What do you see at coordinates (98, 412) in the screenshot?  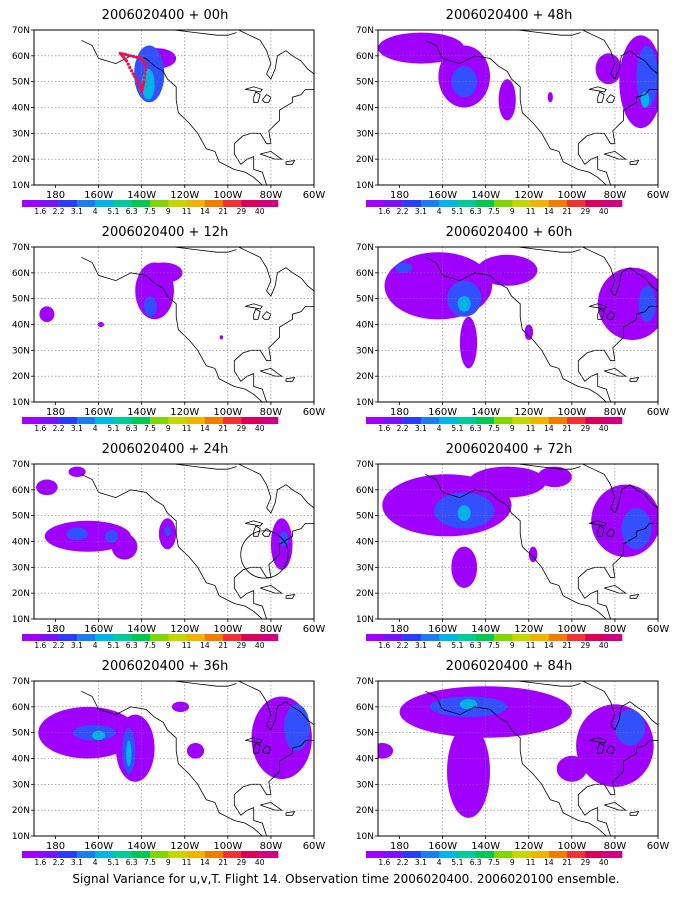 I see `x-tick-label: 160W` at bounding box center [98, 412].